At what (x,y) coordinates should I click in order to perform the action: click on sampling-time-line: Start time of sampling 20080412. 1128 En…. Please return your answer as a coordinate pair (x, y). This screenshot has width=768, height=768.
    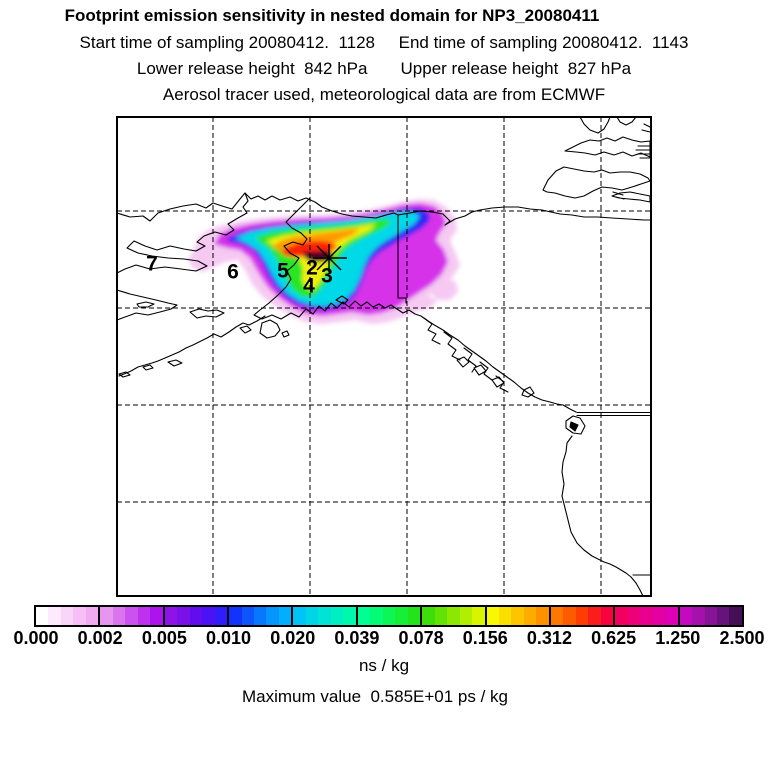
    Looking at the image, I should click on (384, 42).